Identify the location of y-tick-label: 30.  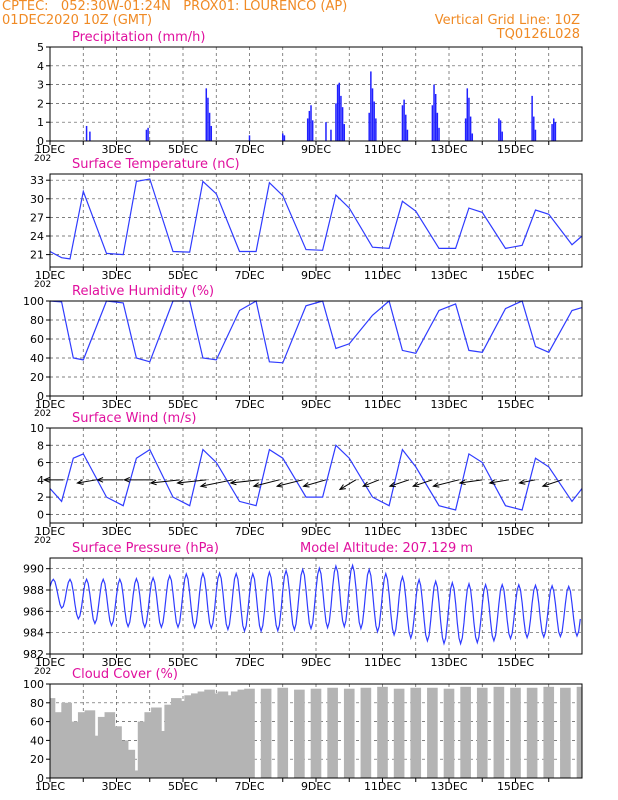
(37, 199).